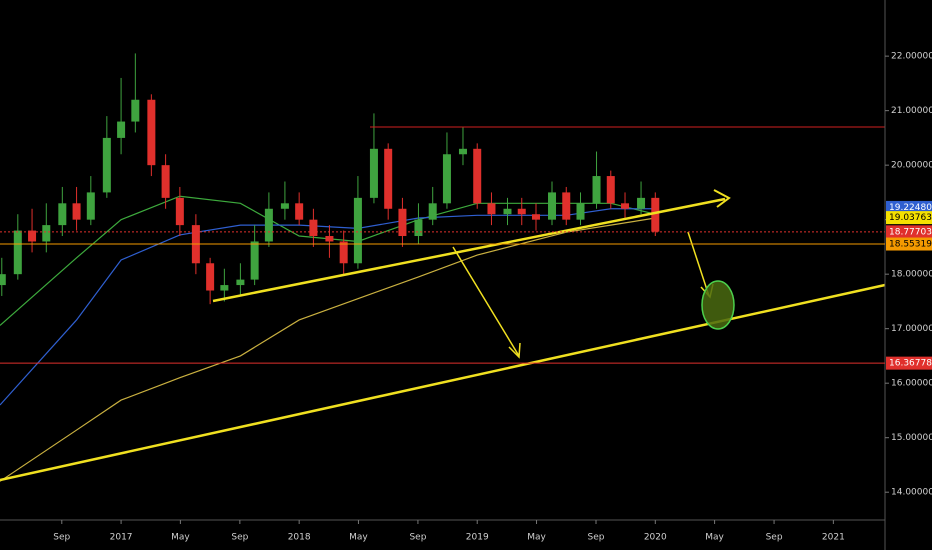 The width and height of the screenshot is (932, 550). Describe the element at coordinates (911, 166) in the screenshot. I see `y-tick-label: 20.00000` at that location.